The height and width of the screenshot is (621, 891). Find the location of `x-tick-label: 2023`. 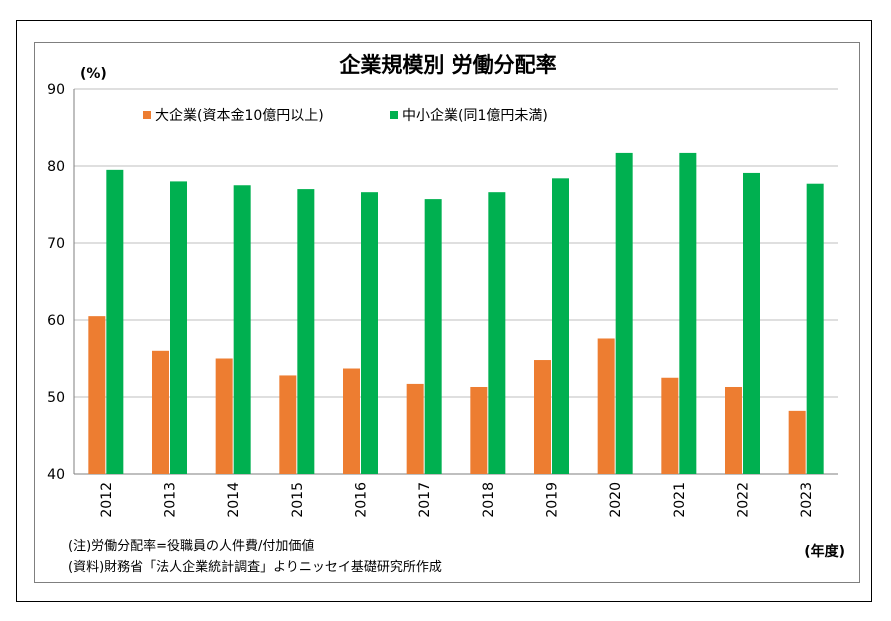

x-tick-label: 2023 is located at coordinates (807, 500).